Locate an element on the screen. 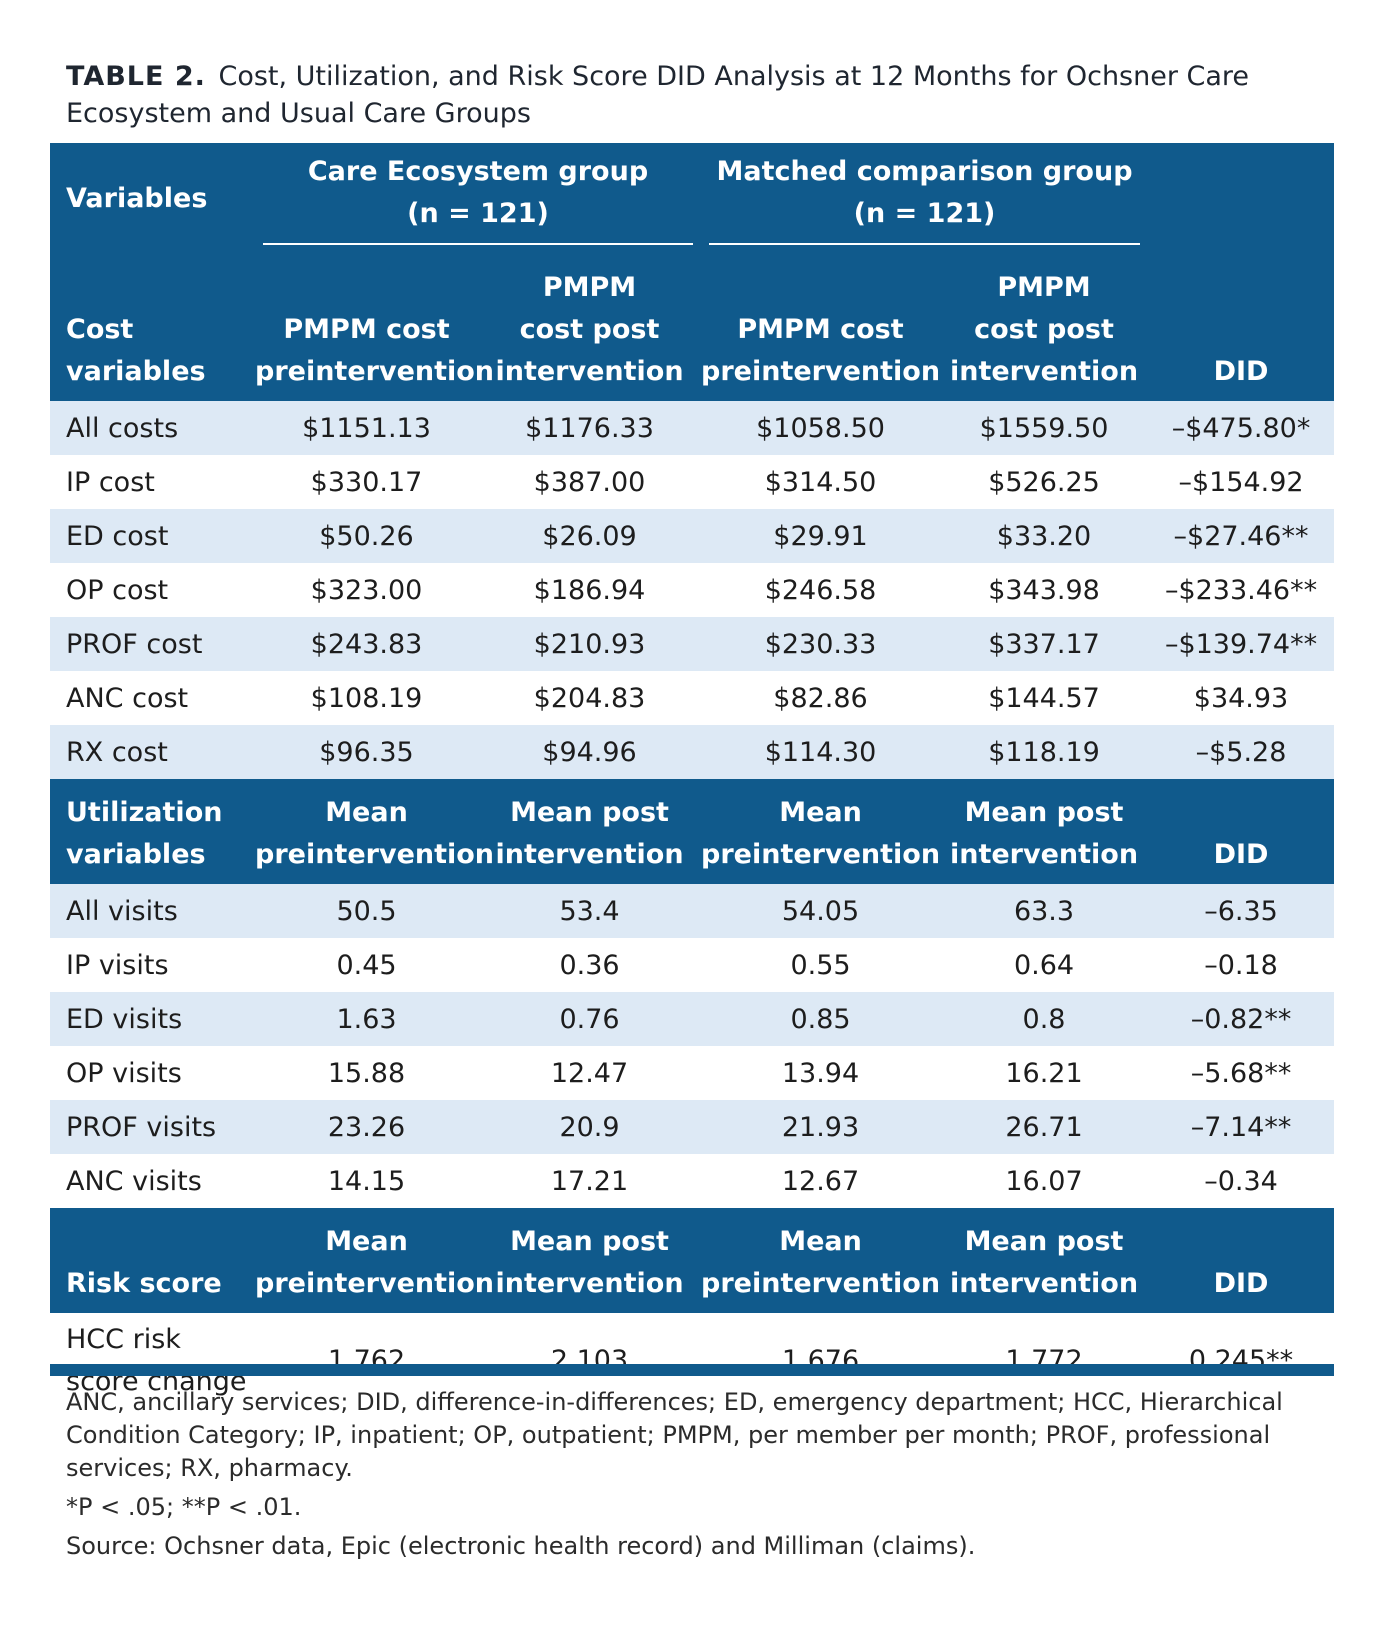  cell: $323.00 is located at coordinates (366, 590).